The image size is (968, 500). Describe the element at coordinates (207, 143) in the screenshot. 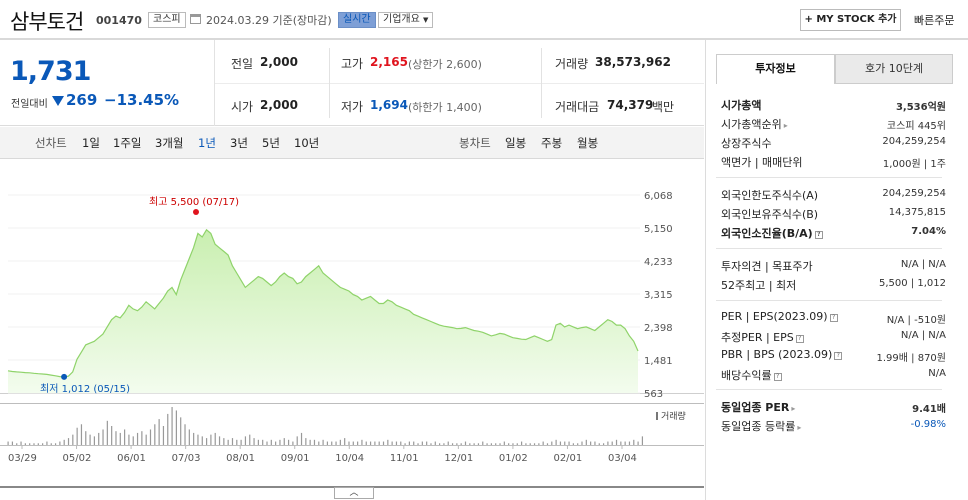

I see `tab-1y: 1년` at that location.